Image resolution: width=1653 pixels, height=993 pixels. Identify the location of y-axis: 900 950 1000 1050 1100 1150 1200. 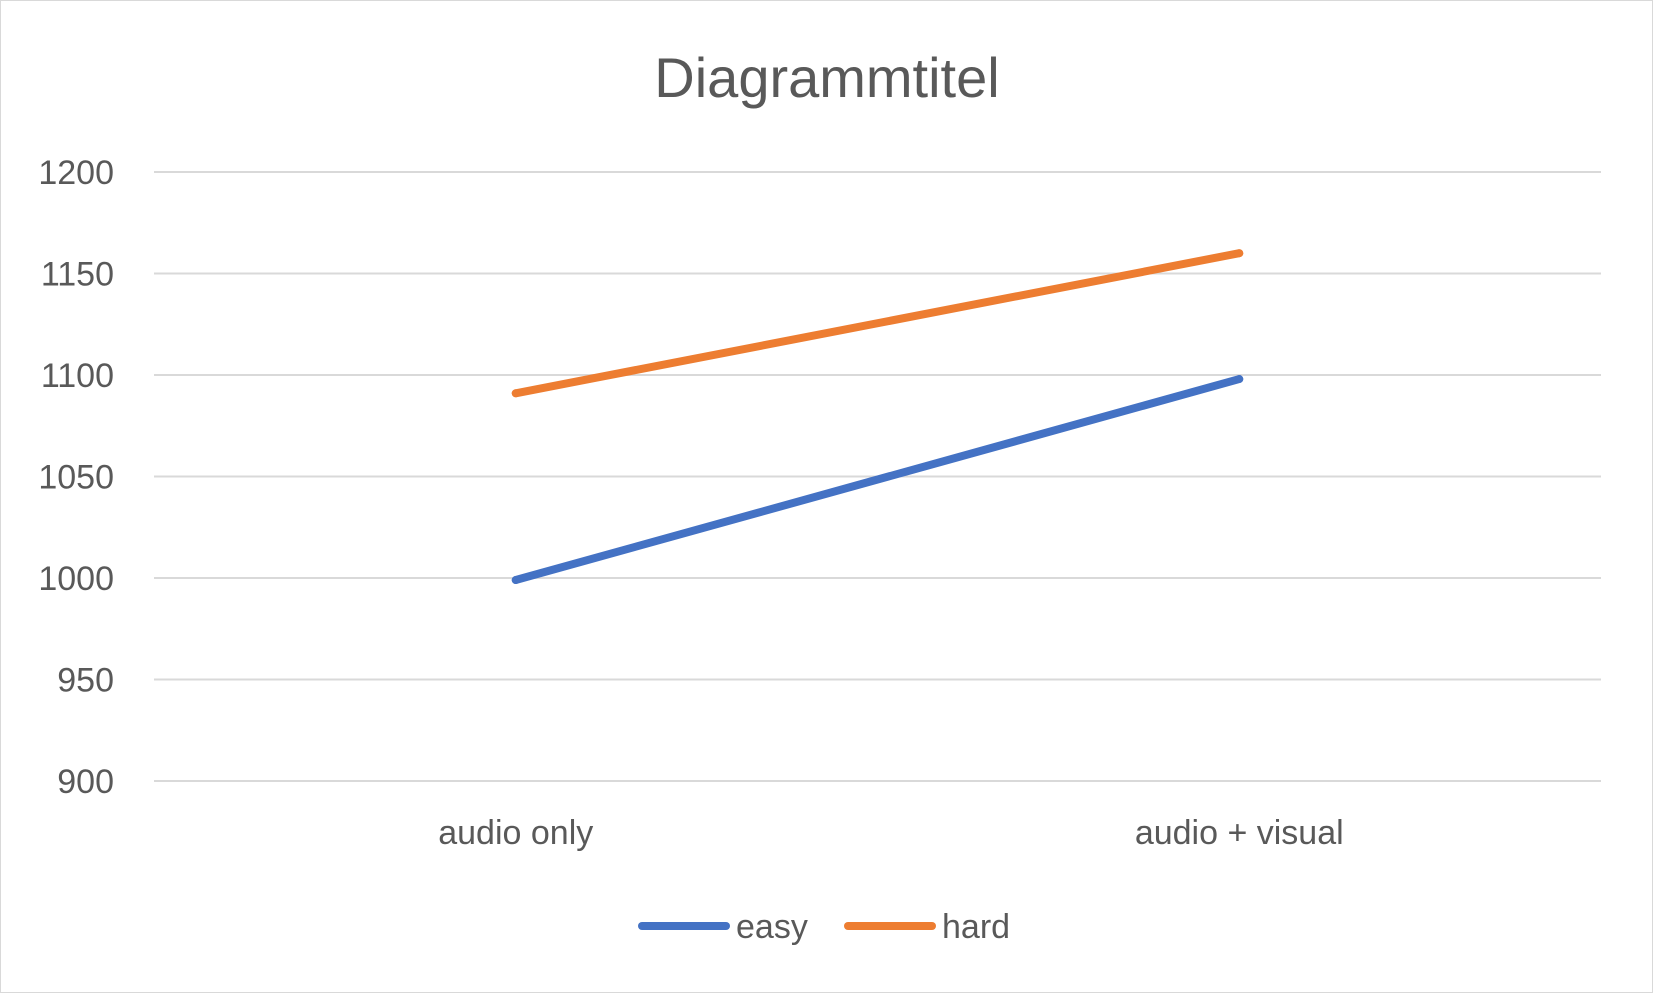
(76, 477).